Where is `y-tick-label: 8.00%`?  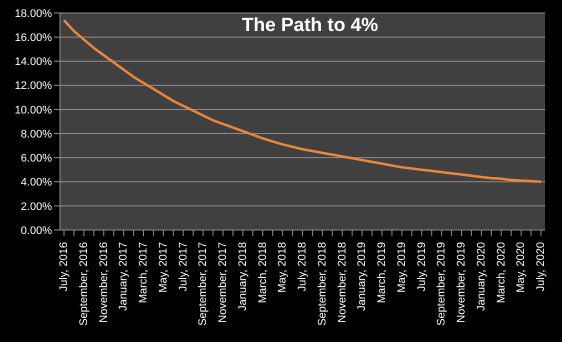
y-tick-label: 8.00% is located at coordinates (36, 134).